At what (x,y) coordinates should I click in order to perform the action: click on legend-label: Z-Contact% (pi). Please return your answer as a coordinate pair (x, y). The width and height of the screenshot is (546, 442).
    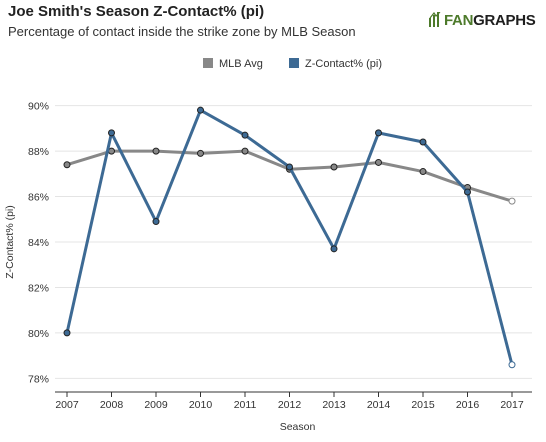
    Looking at the image, I should click on (343, 64).